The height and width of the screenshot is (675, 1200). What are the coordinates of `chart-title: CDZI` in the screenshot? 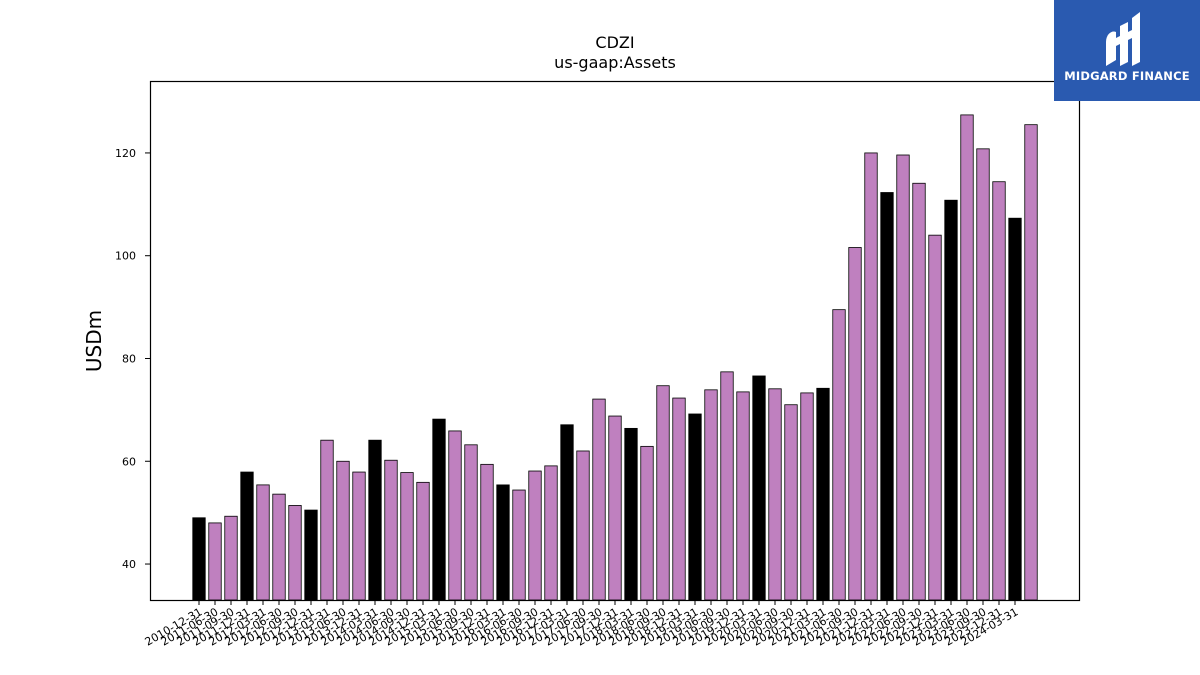 It's located at (614, 42).